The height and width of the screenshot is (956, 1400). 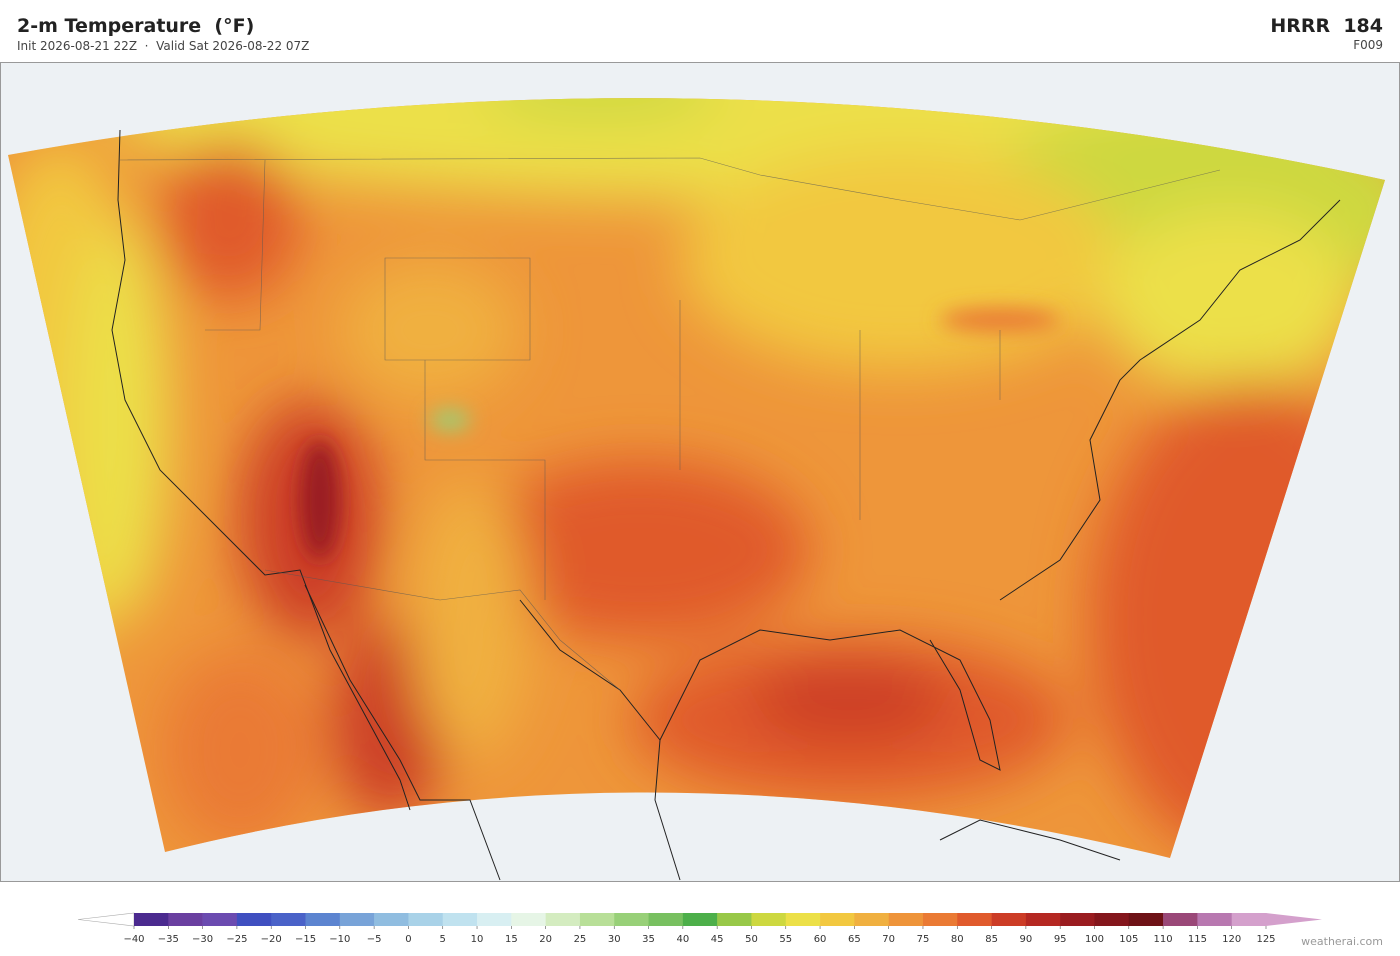 I want to click on colorbar-tick-label: 70, so click(x=888, y=939).